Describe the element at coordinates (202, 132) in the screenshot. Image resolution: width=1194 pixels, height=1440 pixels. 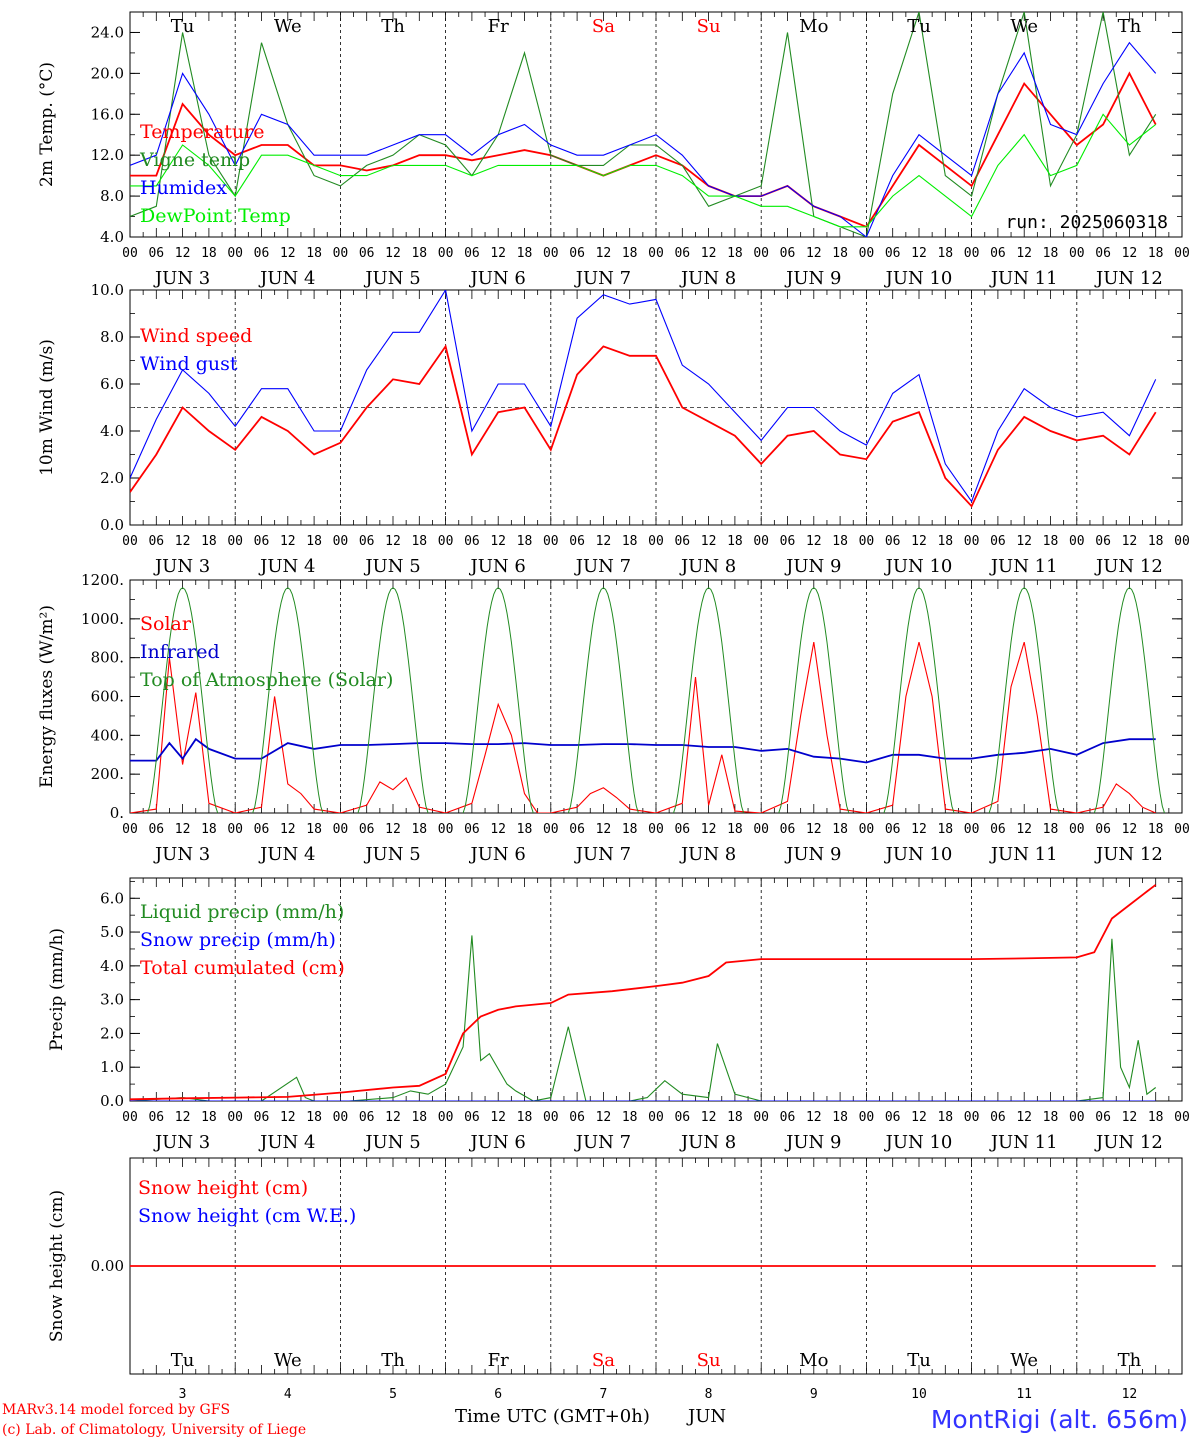
I see `legend-entry: Temperature` at that location.